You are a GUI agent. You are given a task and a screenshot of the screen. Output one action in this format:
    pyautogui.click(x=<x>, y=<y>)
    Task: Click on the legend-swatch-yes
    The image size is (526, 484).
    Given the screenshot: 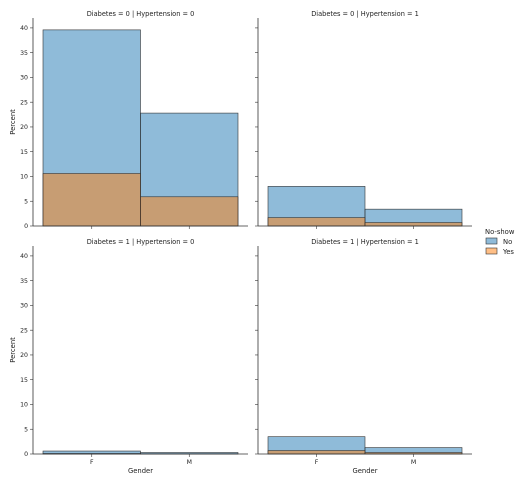 What is the action you would take?
    pyautogui.click(x=491, y=251)
    